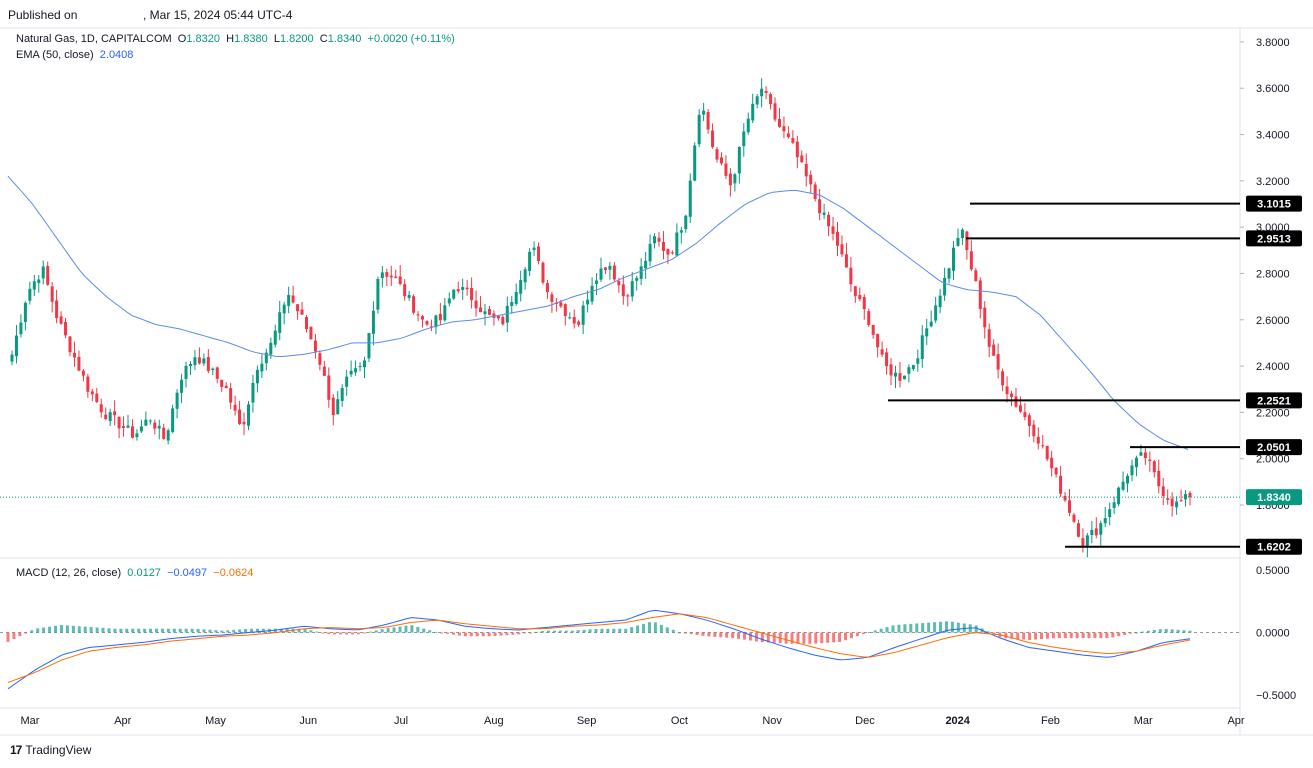 This screenshot has width=1313, height=768. I want to click on low-label: L, so click(276, 39).